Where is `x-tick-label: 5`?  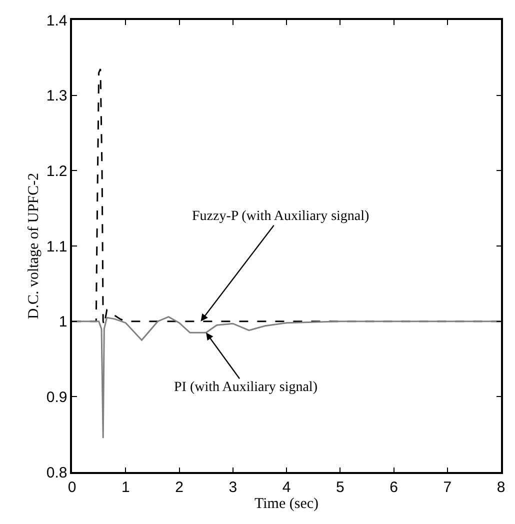
x-tick-label: 5 is located at coordinates (340, 487).